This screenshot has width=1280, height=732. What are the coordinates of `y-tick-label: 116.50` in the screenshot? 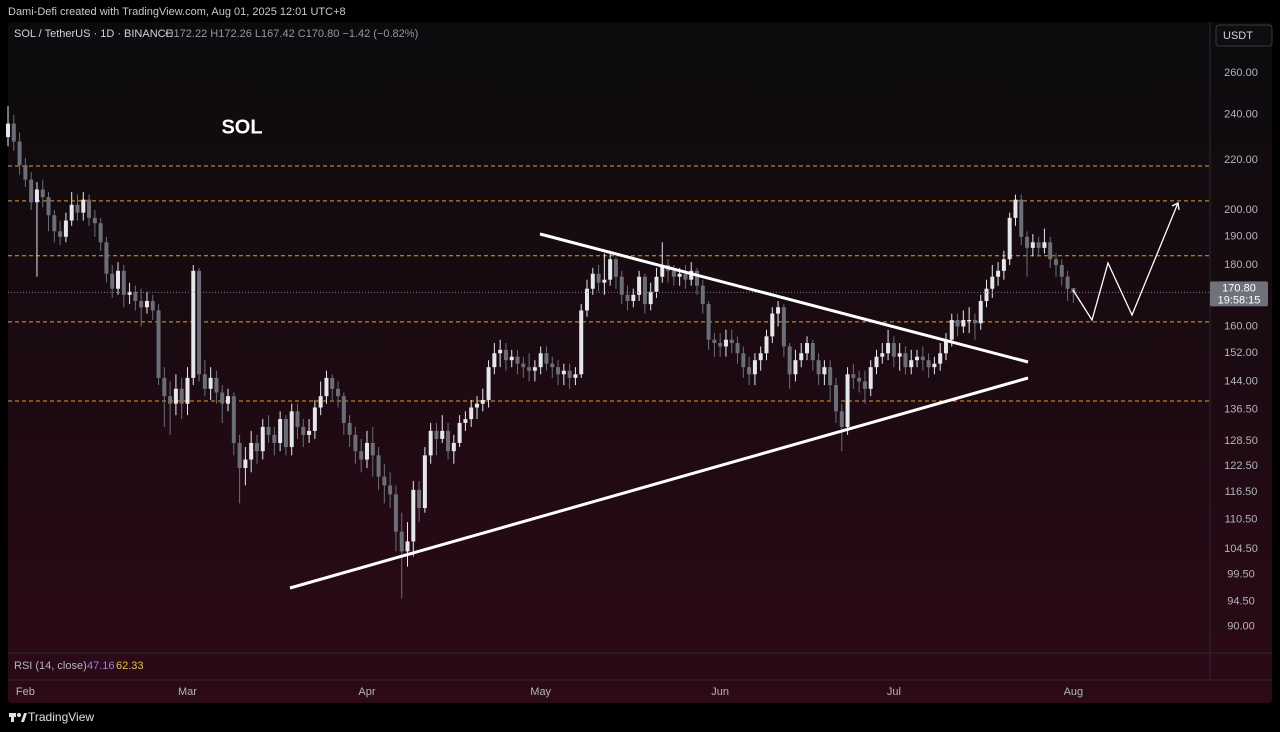 It's located at (1241, 492).